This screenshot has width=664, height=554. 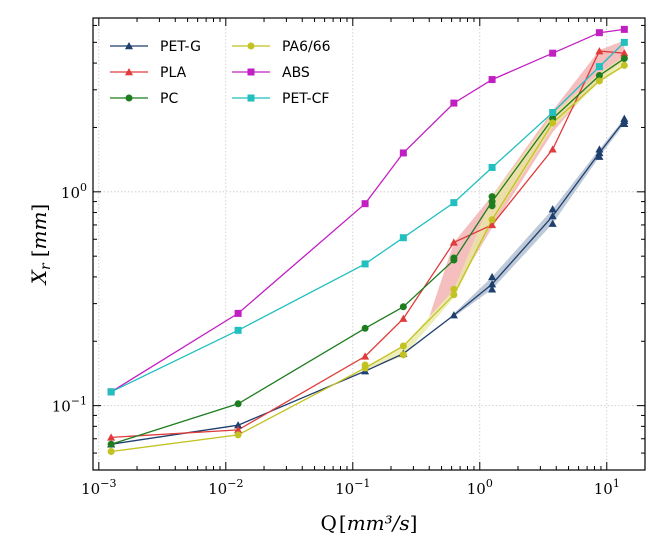 I want to click on legend-marker-pet-cf, so click(x=251, y=98).